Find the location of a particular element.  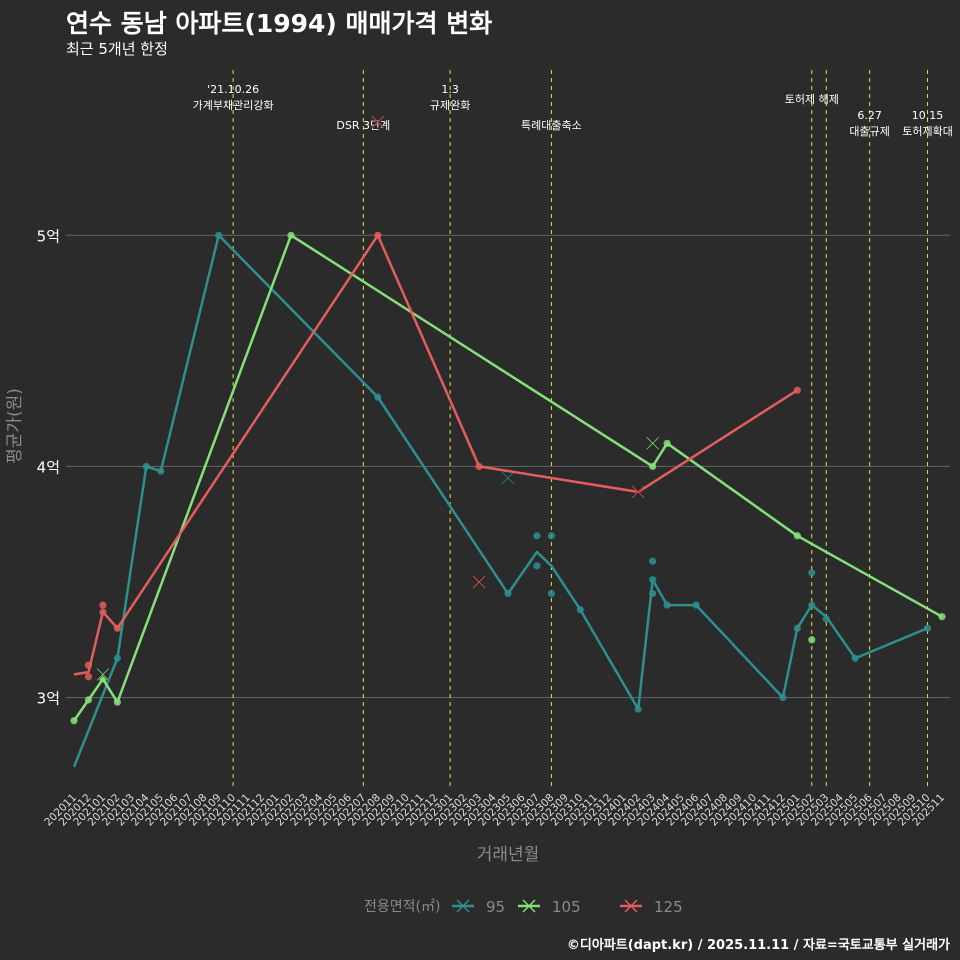

y-axis-title: 평균가(원) is located at coordinates (15, 426).